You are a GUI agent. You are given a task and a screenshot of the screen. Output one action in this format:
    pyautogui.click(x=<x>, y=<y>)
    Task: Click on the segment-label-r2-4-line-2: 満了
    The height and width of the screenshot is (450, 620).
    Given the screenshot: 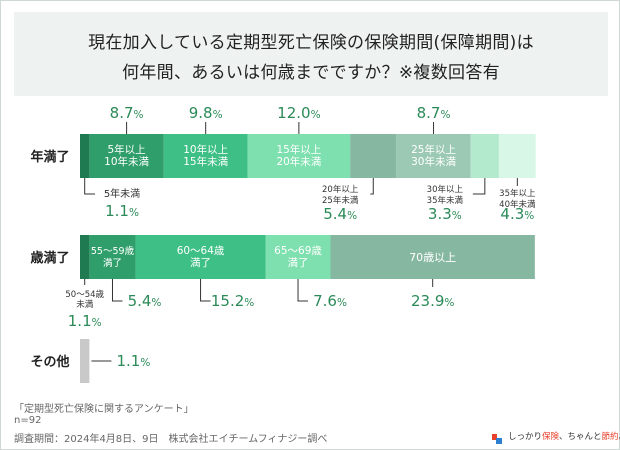 What is the action you would take?
    pyautogui.click(x=298, y=263)
    